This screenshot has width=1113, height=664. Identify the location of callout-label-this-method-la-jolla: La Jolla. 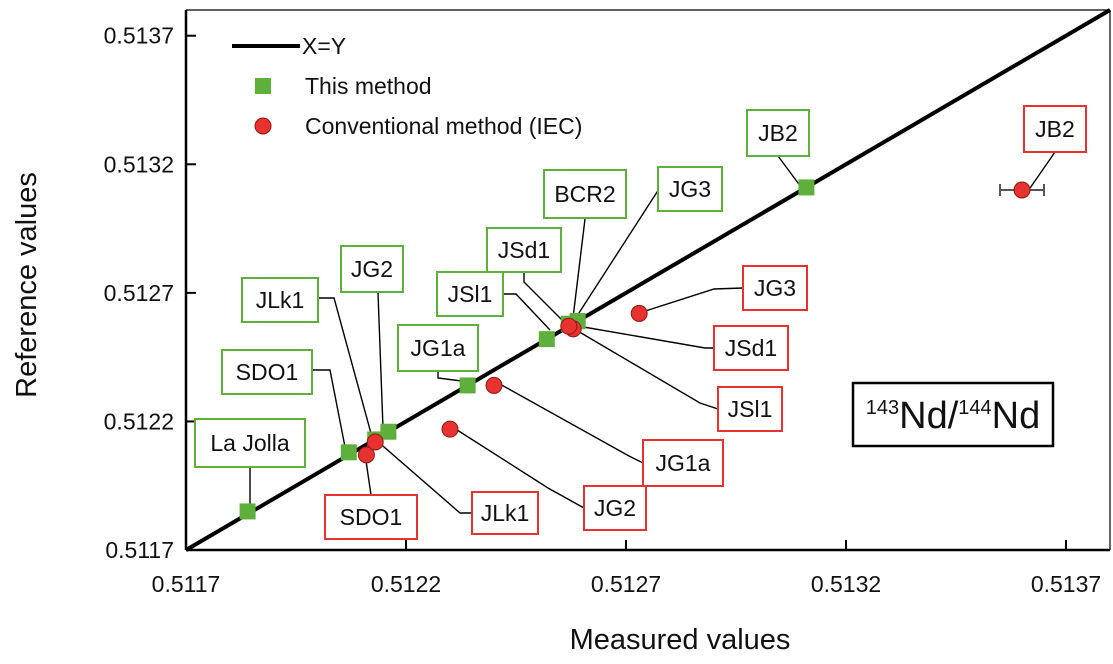
(249, 443).